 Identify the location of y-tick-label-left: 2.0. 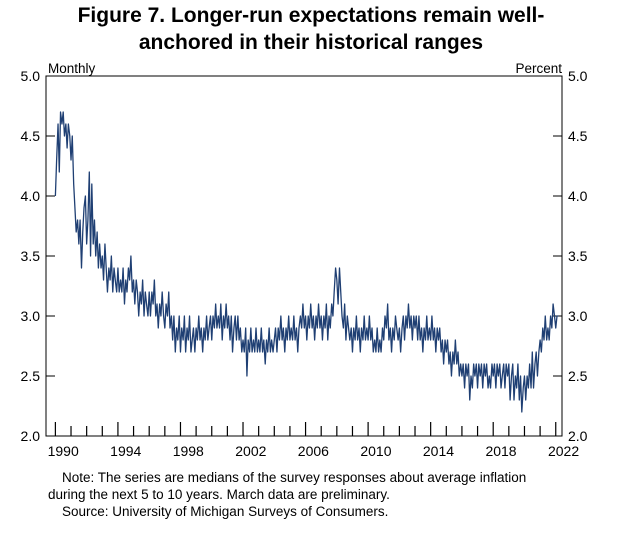
(31, 436).